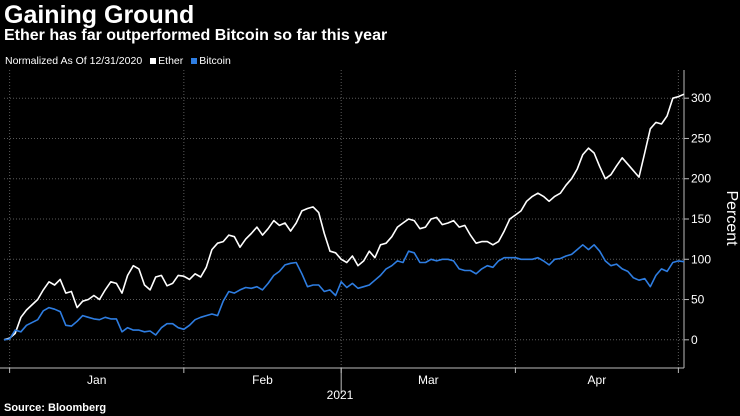 This screenshot has width=740, height=416. I want to click on x-axis-label: 2021, so click(340, 395).